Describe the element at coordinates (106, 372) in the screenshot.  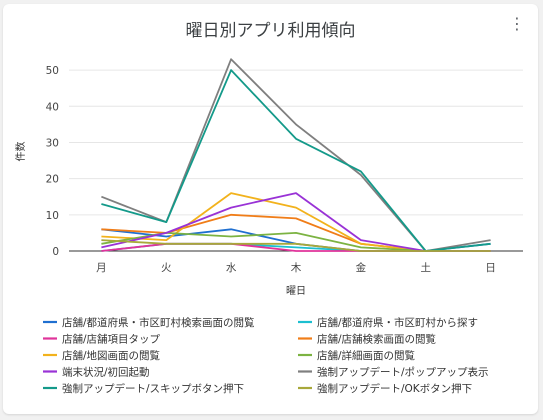
I see `legend-label: 端末状況/初回起動` at that location.